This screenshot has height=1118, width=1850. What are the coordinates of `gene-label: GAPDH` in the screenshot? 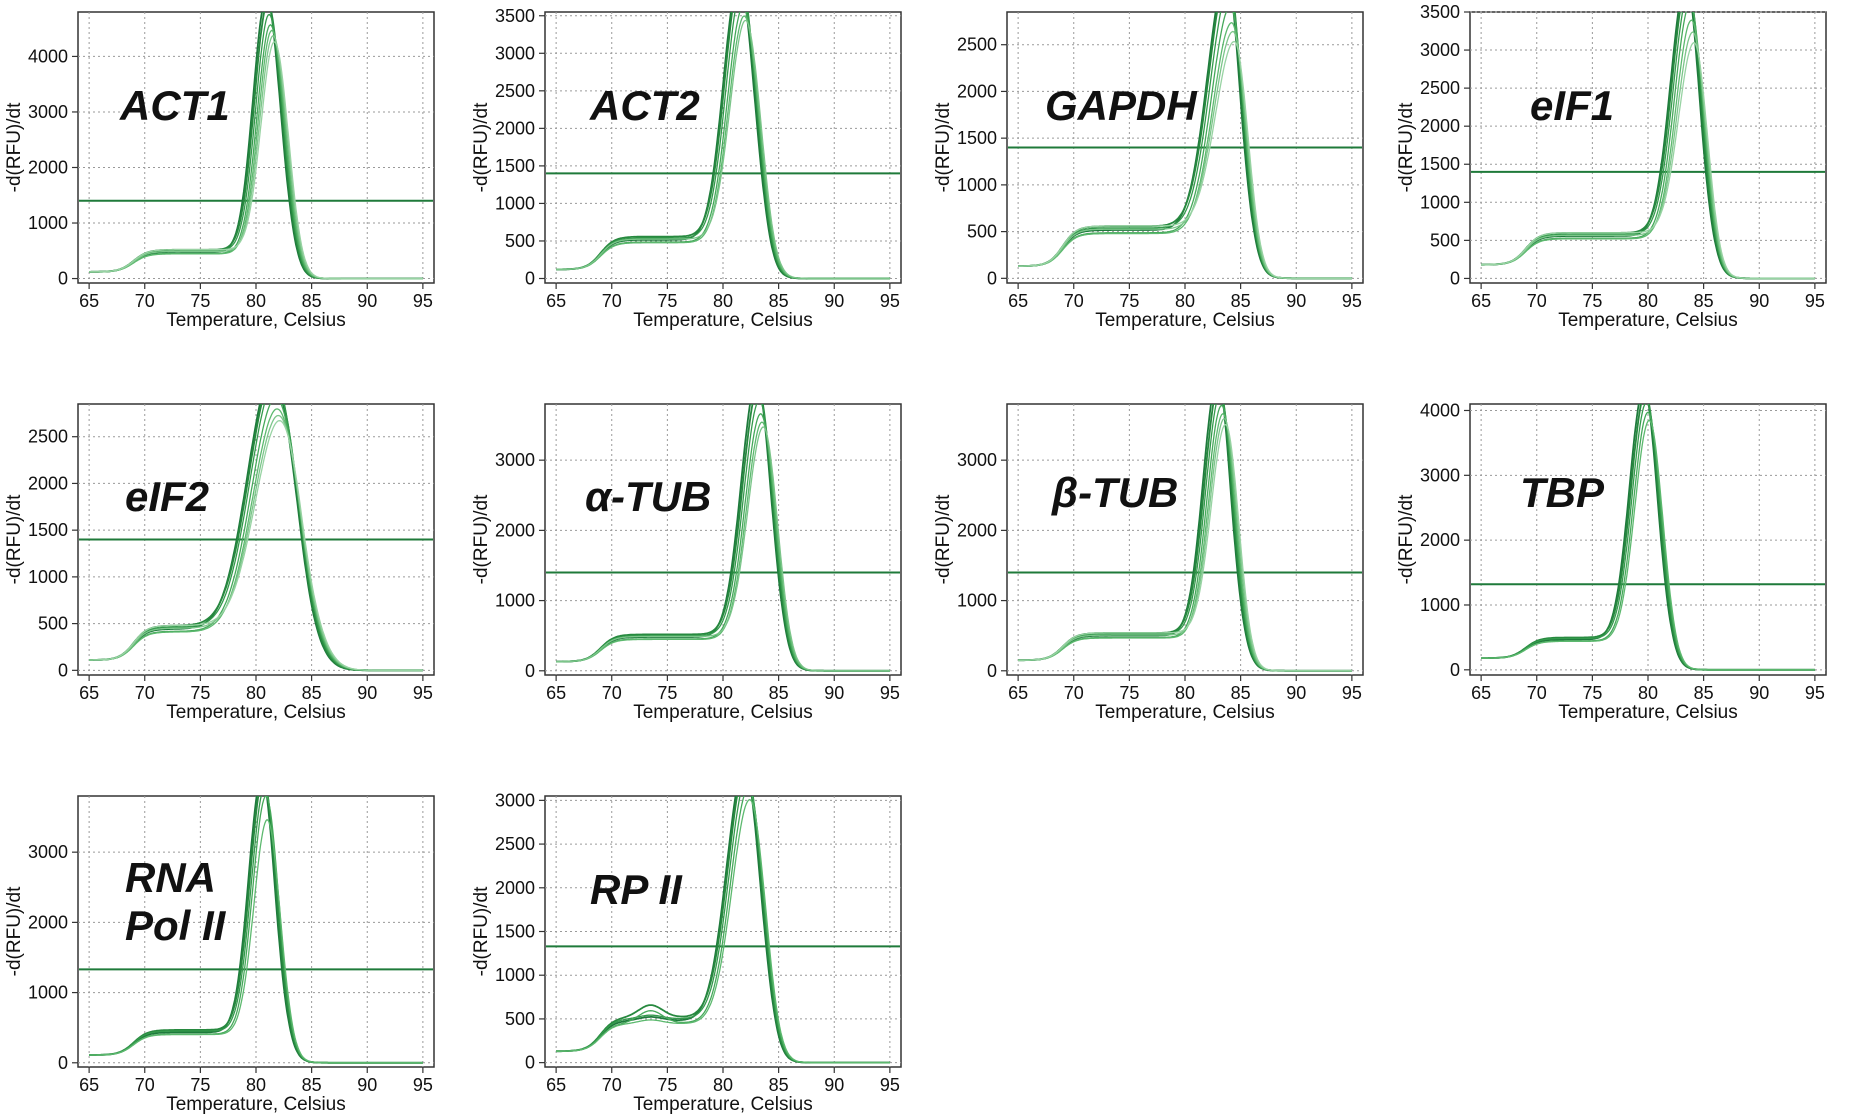 It's located at (1121, 105).